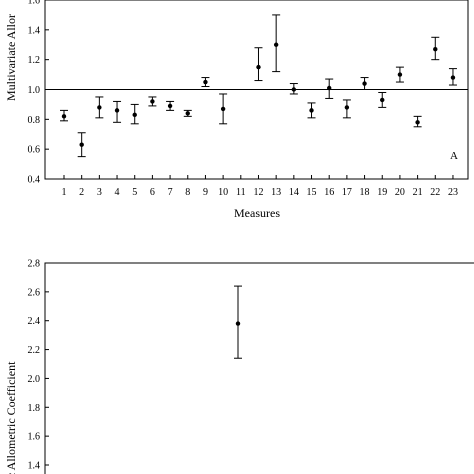 Image resolution: width=474 pixels, height=474 pixels. Describe the element at coordinates (329, 192) in the screenshot. I see `x-tick-label-a: 16` at that location.